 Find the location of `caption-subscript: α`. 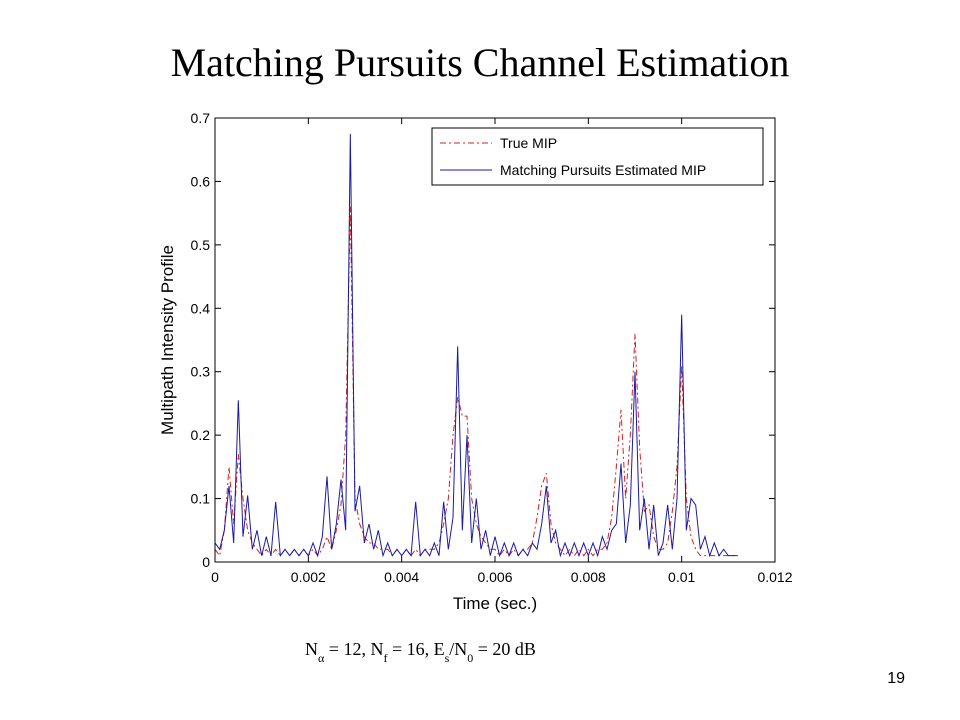

caption-subscript: α is located at coordinates (321, 658).